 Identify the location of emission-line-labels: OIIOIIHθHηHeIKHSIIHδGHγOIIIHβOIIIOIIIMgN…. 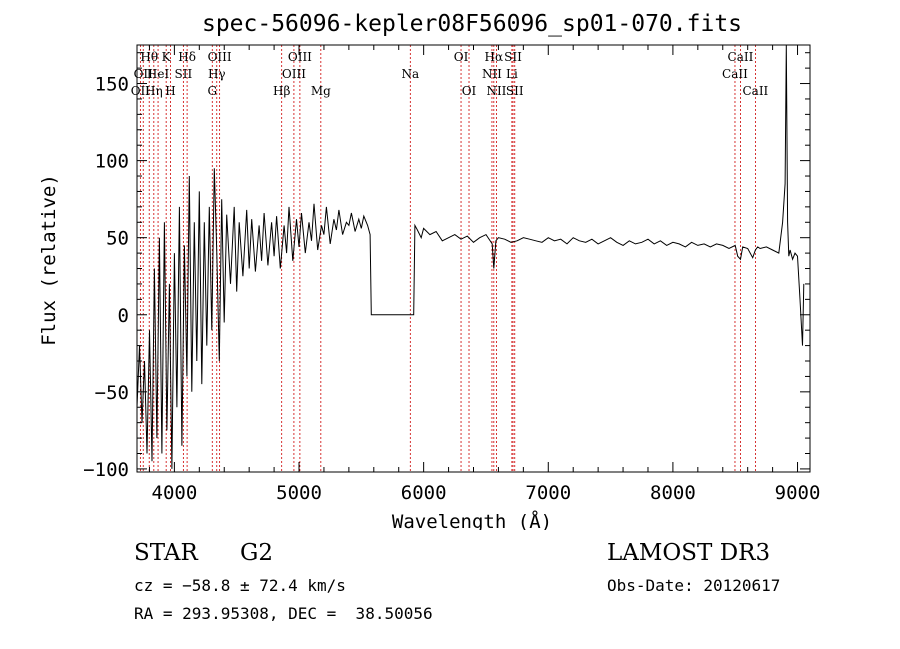
(450, 74).